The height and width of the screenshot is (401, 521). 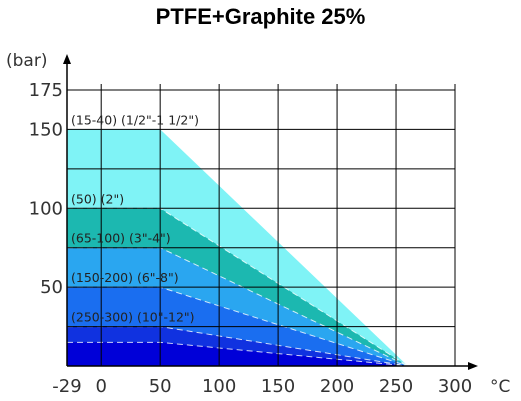 I want to click on y-tick-label: 150, so click(x=46, y=129).